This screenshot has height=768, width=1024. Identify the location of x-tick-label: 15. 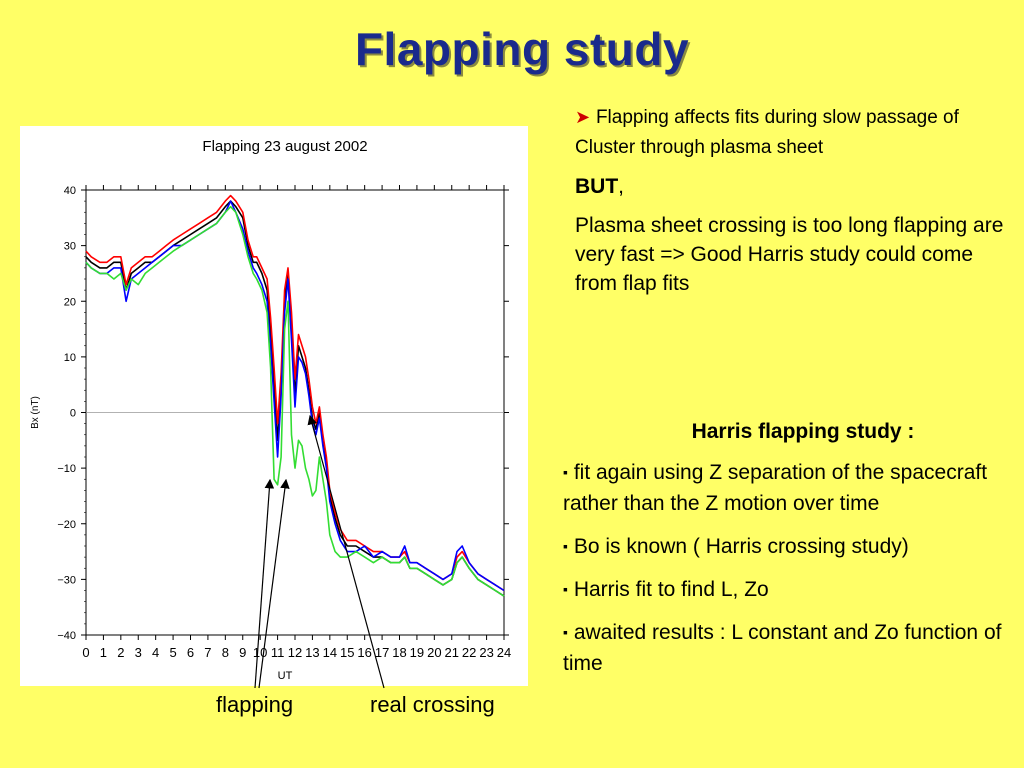
(347, 652).